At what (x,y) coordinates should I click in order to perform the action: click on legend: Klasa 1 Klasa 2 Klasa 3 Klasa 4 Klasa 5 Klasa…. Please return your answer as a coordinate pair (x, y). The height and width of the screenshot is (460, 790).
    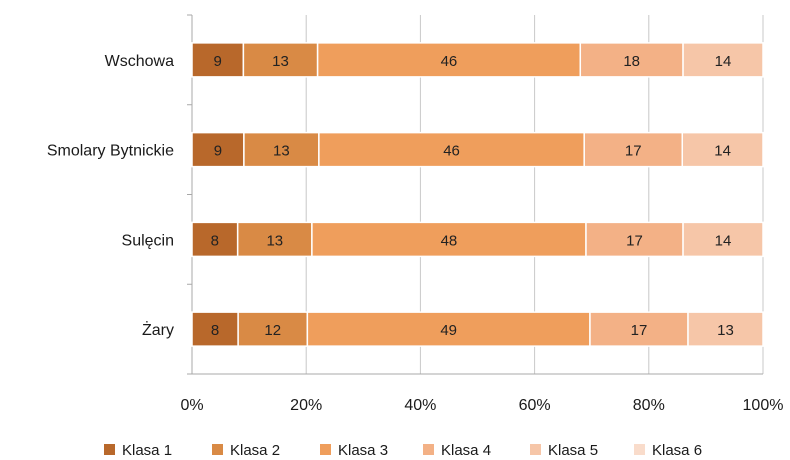
    Looking at the image, I should click on (403, 450).